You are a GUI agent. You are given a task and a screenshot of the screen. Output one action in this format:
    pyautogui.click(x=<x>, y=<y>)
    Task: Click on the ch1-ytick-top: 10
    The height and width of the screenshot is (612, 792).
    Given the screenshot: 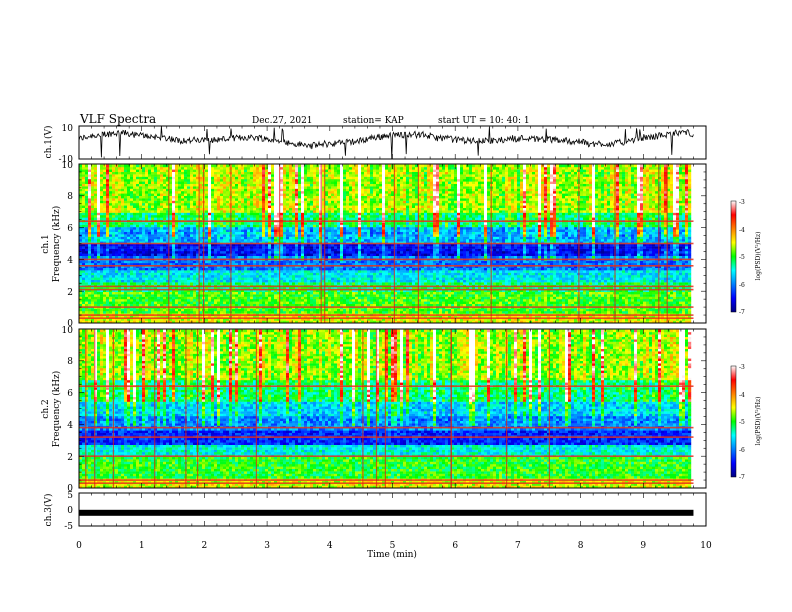 What is the action you would take?
    pyautogui.click(x=68, y=129)
    